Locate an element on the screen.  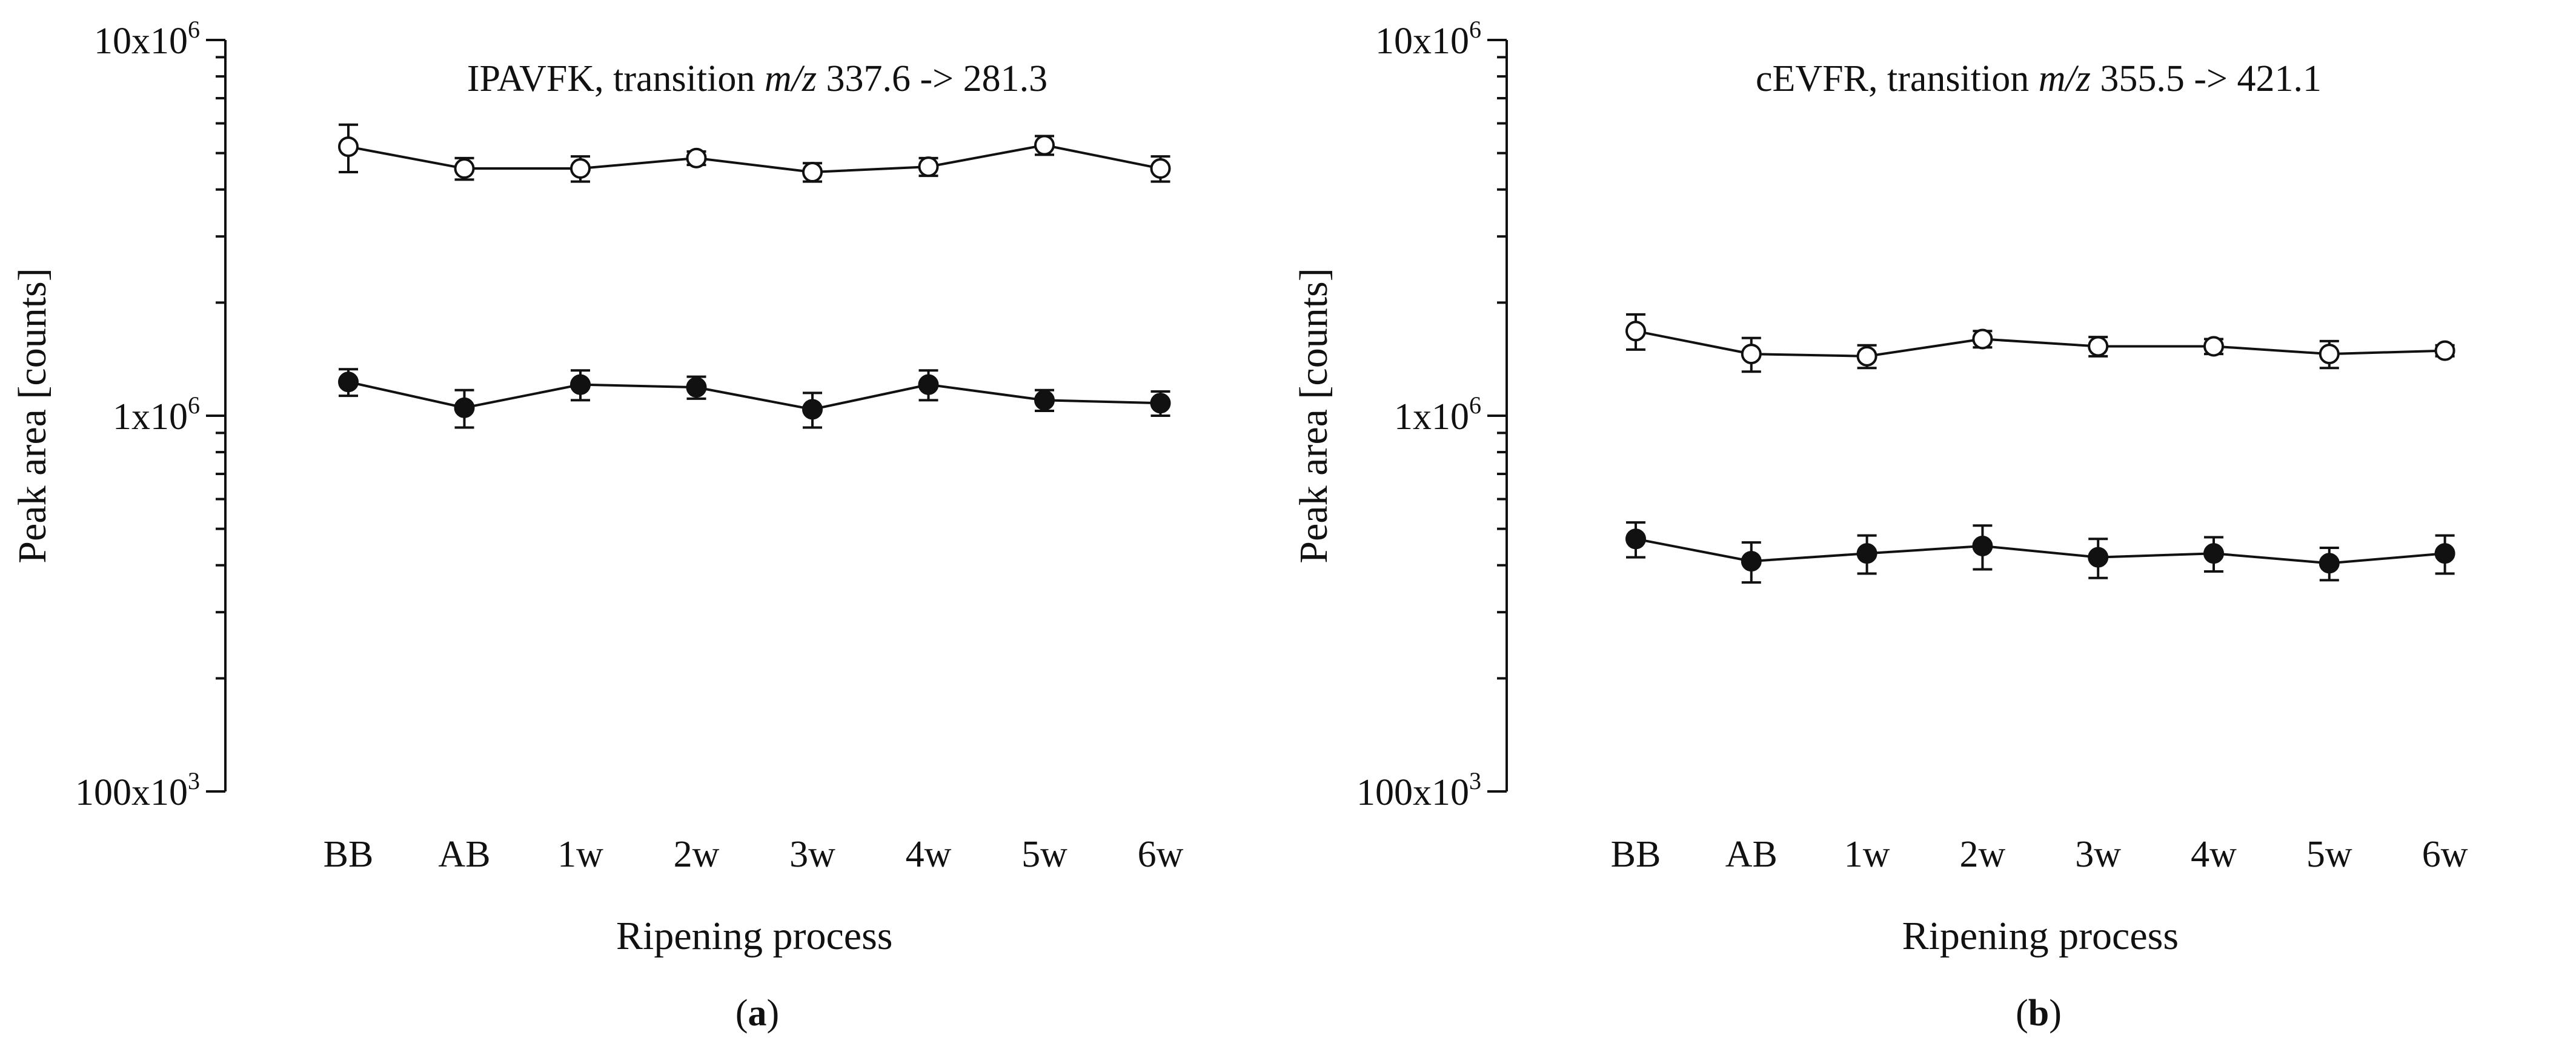
chart-title: IPAVFK, transition m/z 337.6 -> 281.3 is located at coordinates (757, 78).